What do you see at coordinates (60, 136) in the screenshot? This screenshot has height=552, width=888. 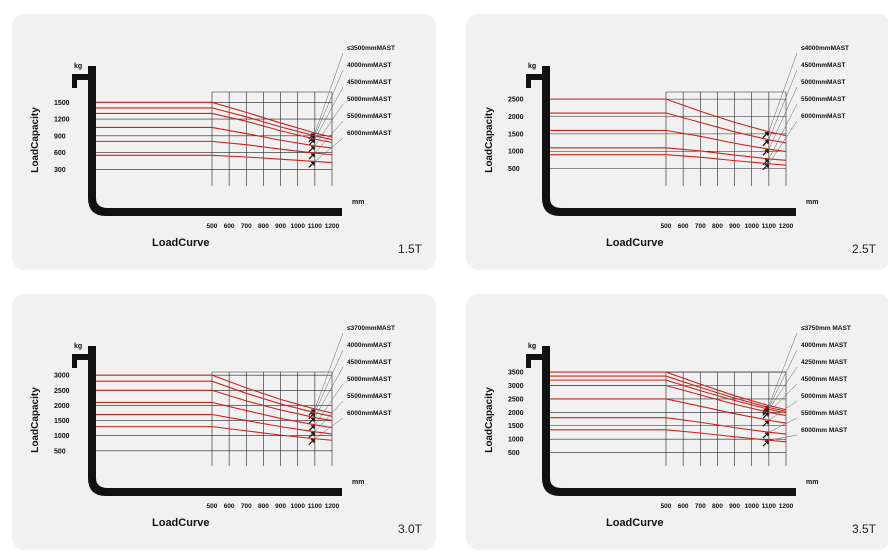 I see `y-tick-label: 900` at bounding box center [60, 136].